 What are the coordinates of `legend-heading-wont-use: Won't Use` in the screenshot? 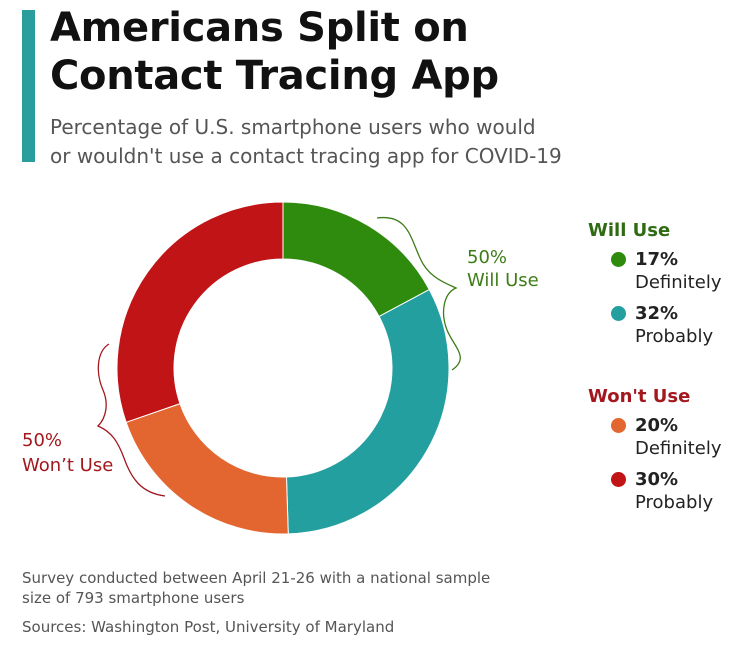 It's located at (639, 396).